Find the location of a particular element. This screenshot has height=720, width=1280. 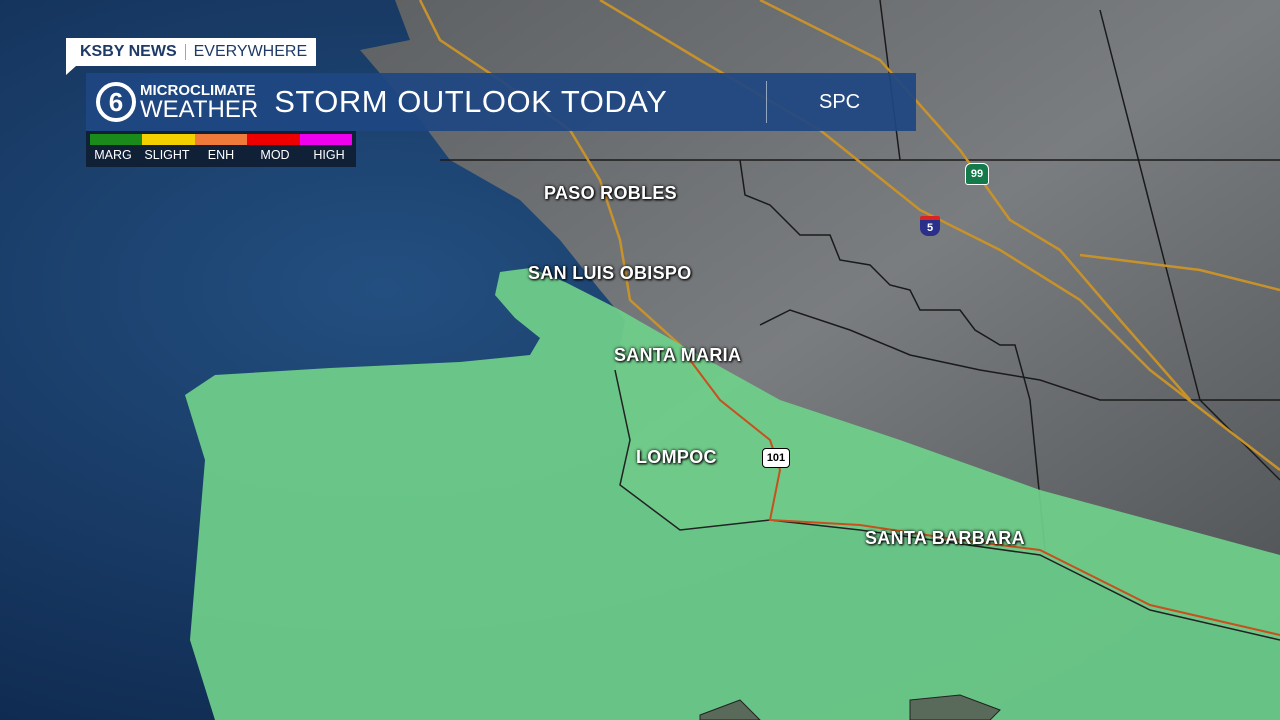

legend-swatch-mod is located at coordinates (273, 139).